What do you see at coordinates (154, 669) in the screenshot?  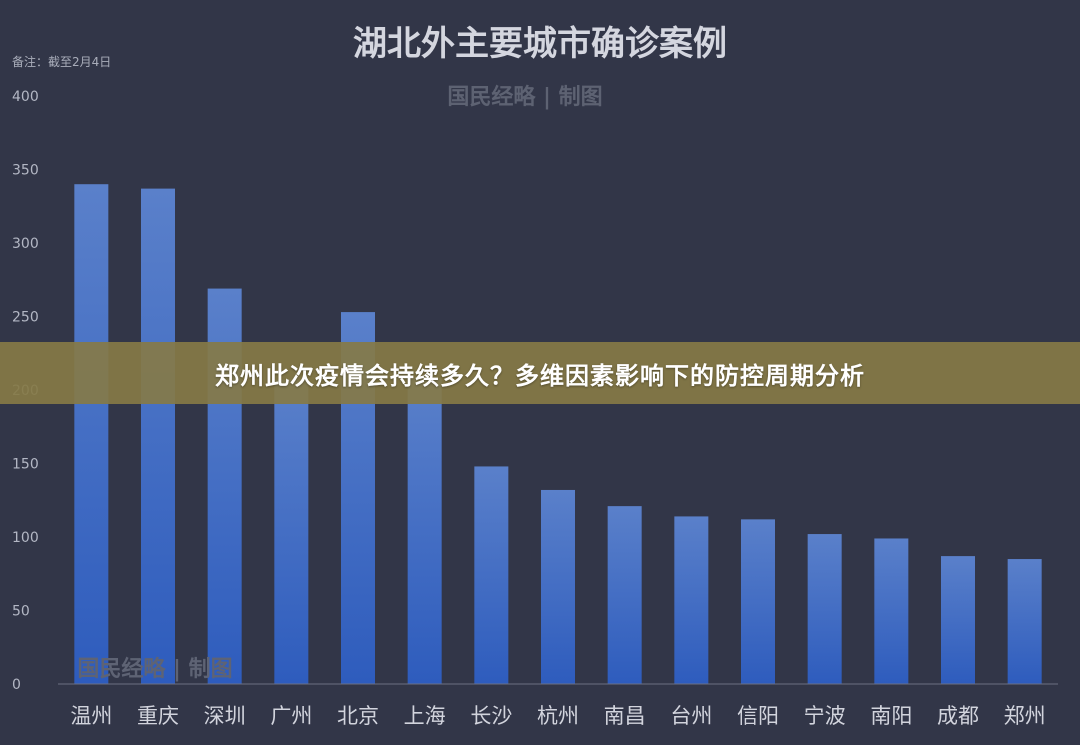 I see `watermark: 国民经略 | 制图` at bounding box center [154, 669].